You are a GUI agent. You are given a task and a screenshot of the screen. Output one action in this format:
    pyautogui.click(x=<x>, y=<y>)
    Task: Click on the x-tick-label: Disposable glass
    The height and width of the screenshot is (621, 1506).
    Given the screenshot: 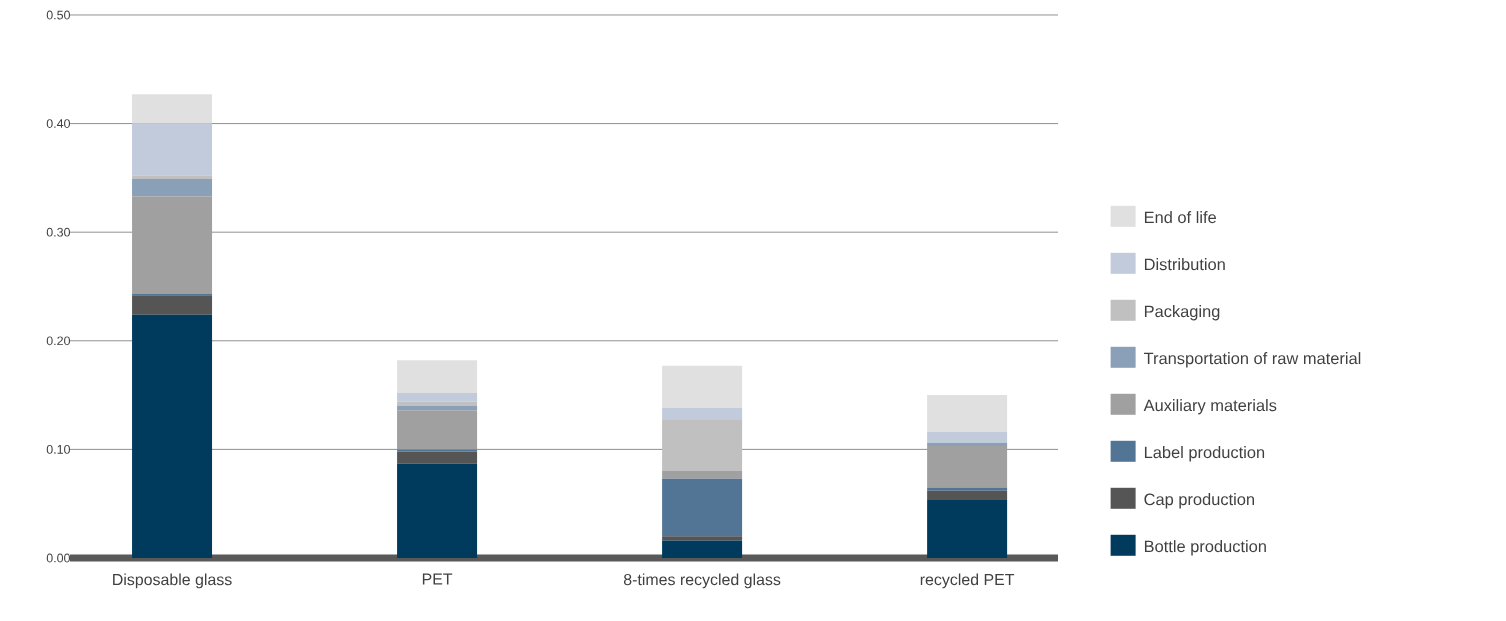 What is the action you would take?
    pyautogui.click(x=172, y=581)
    